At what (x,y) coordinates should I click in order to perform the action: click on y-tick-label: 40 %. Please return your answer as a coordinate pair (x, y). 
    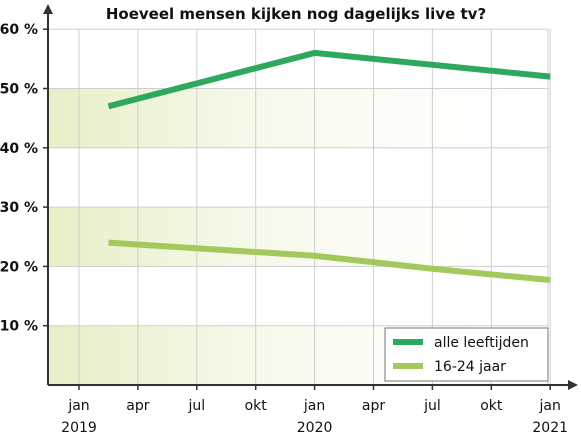
    Looking at the image, I should click on (19, 149).